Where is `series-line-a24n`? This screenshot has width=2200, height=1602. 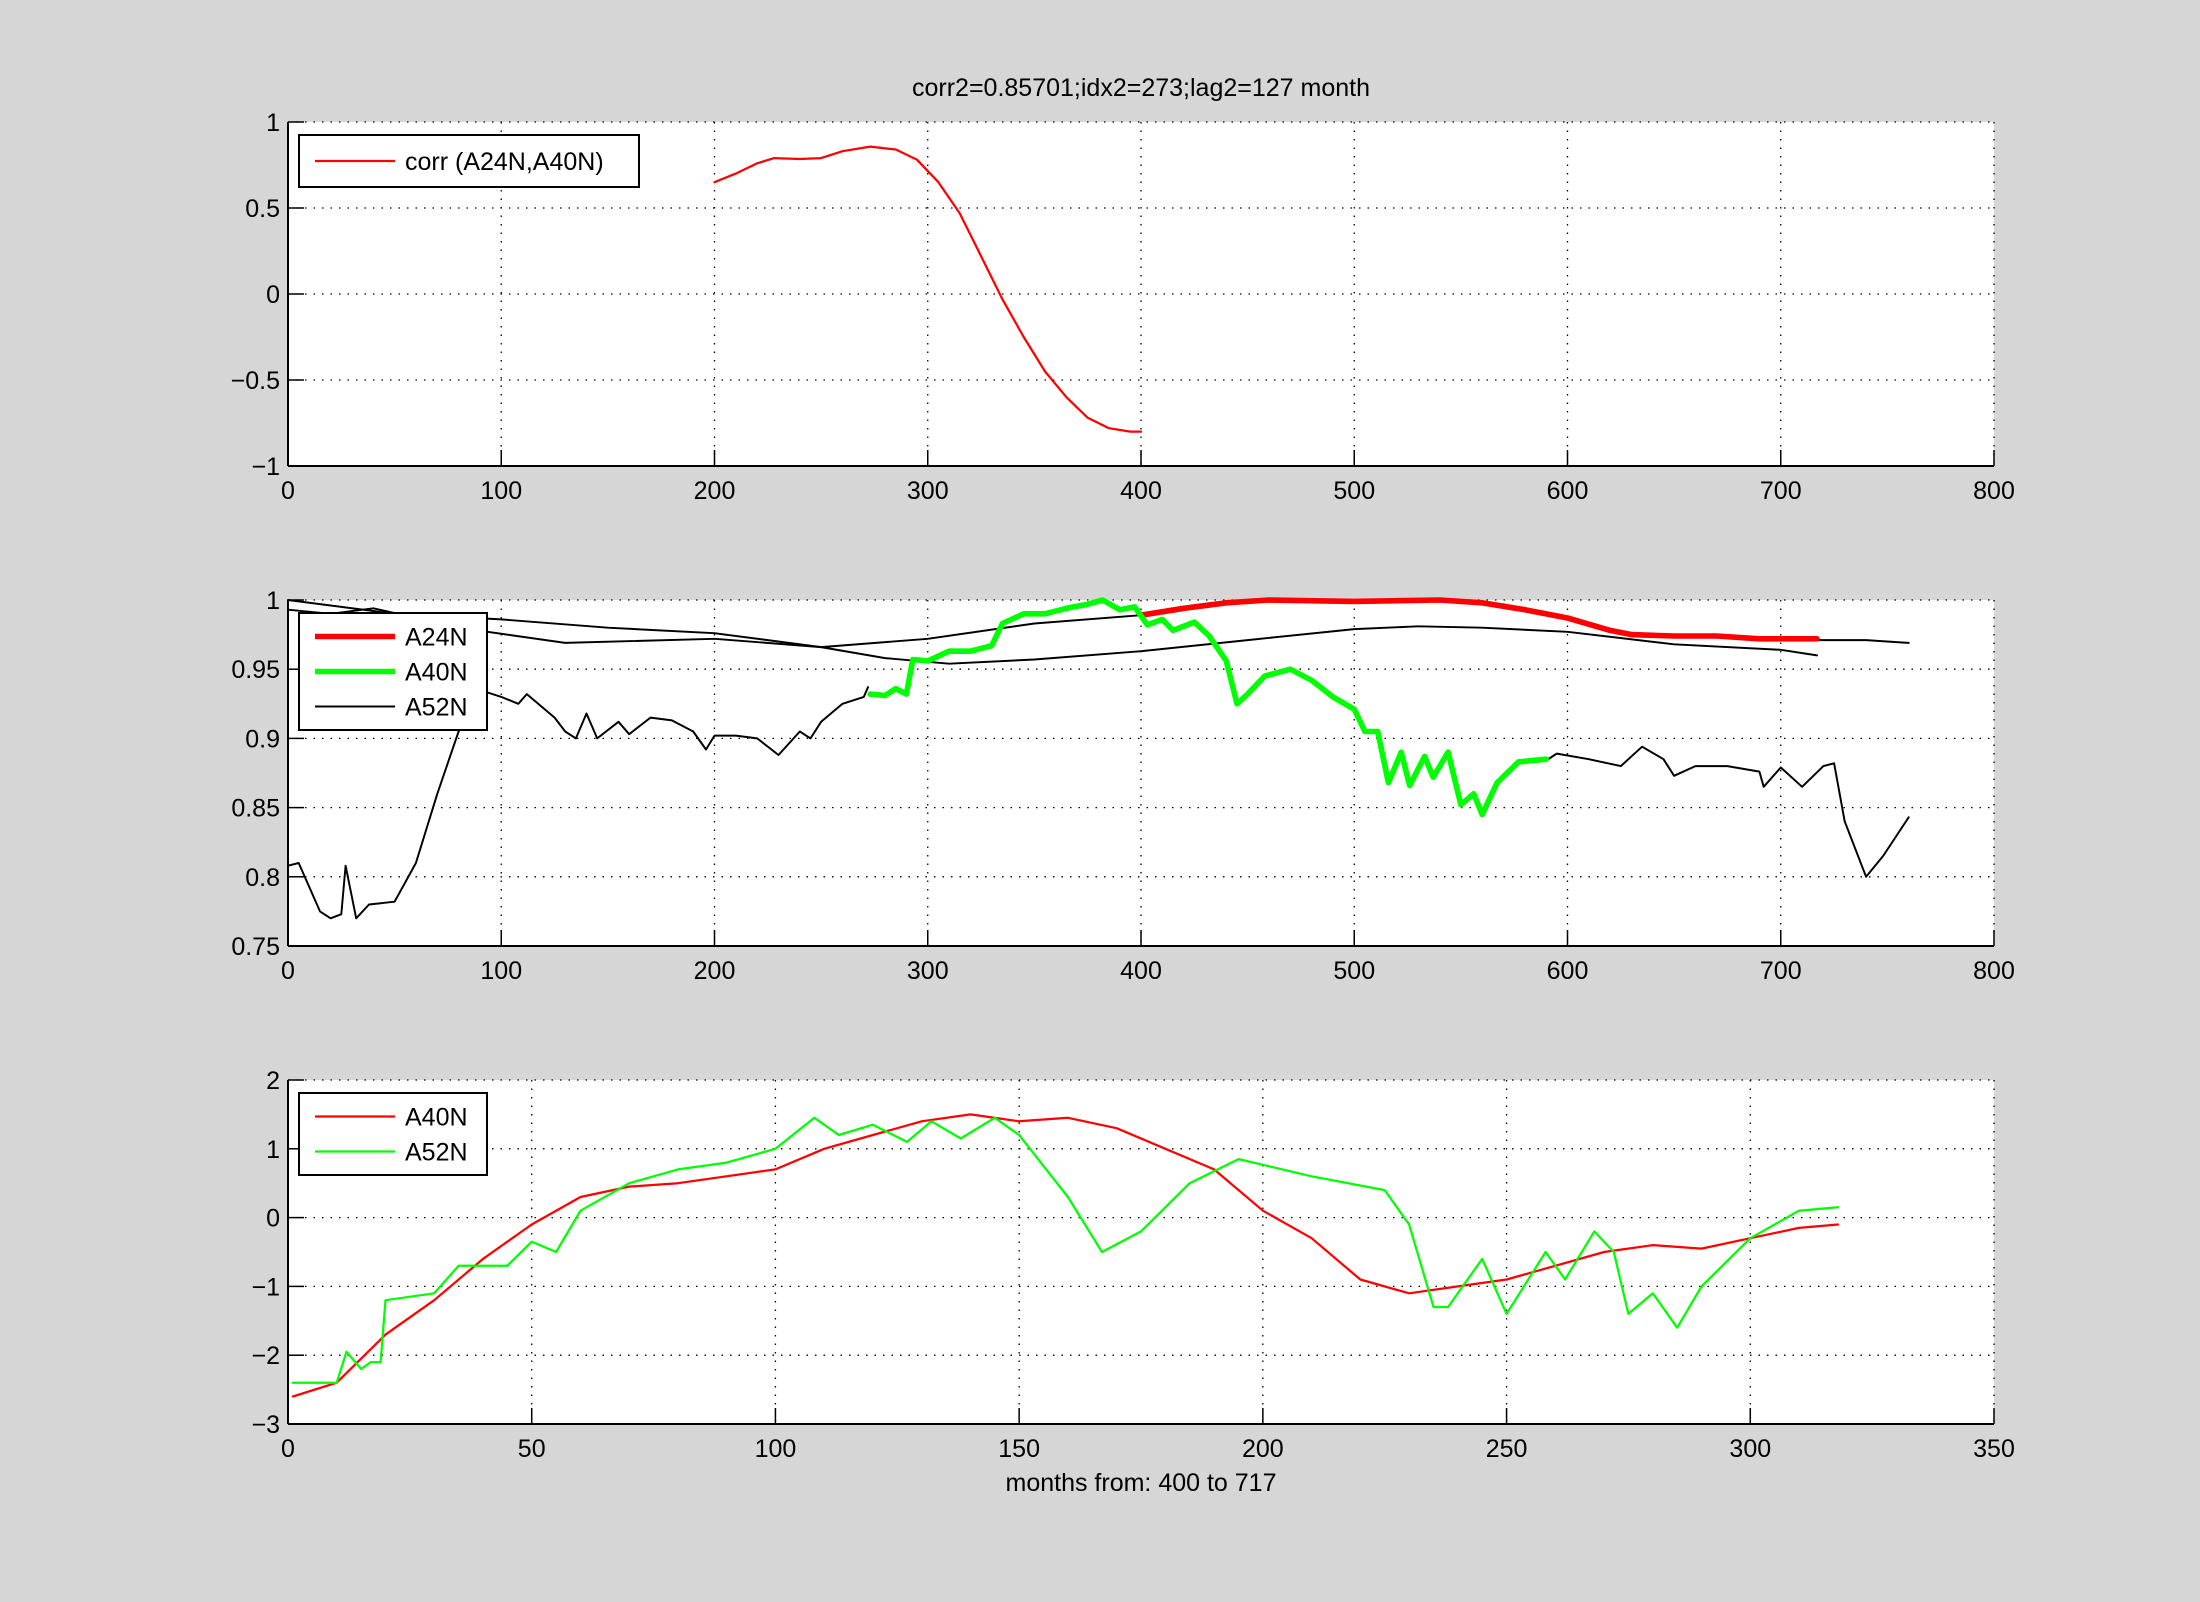 series-line-a24n is located at coordinates (1479, 619).